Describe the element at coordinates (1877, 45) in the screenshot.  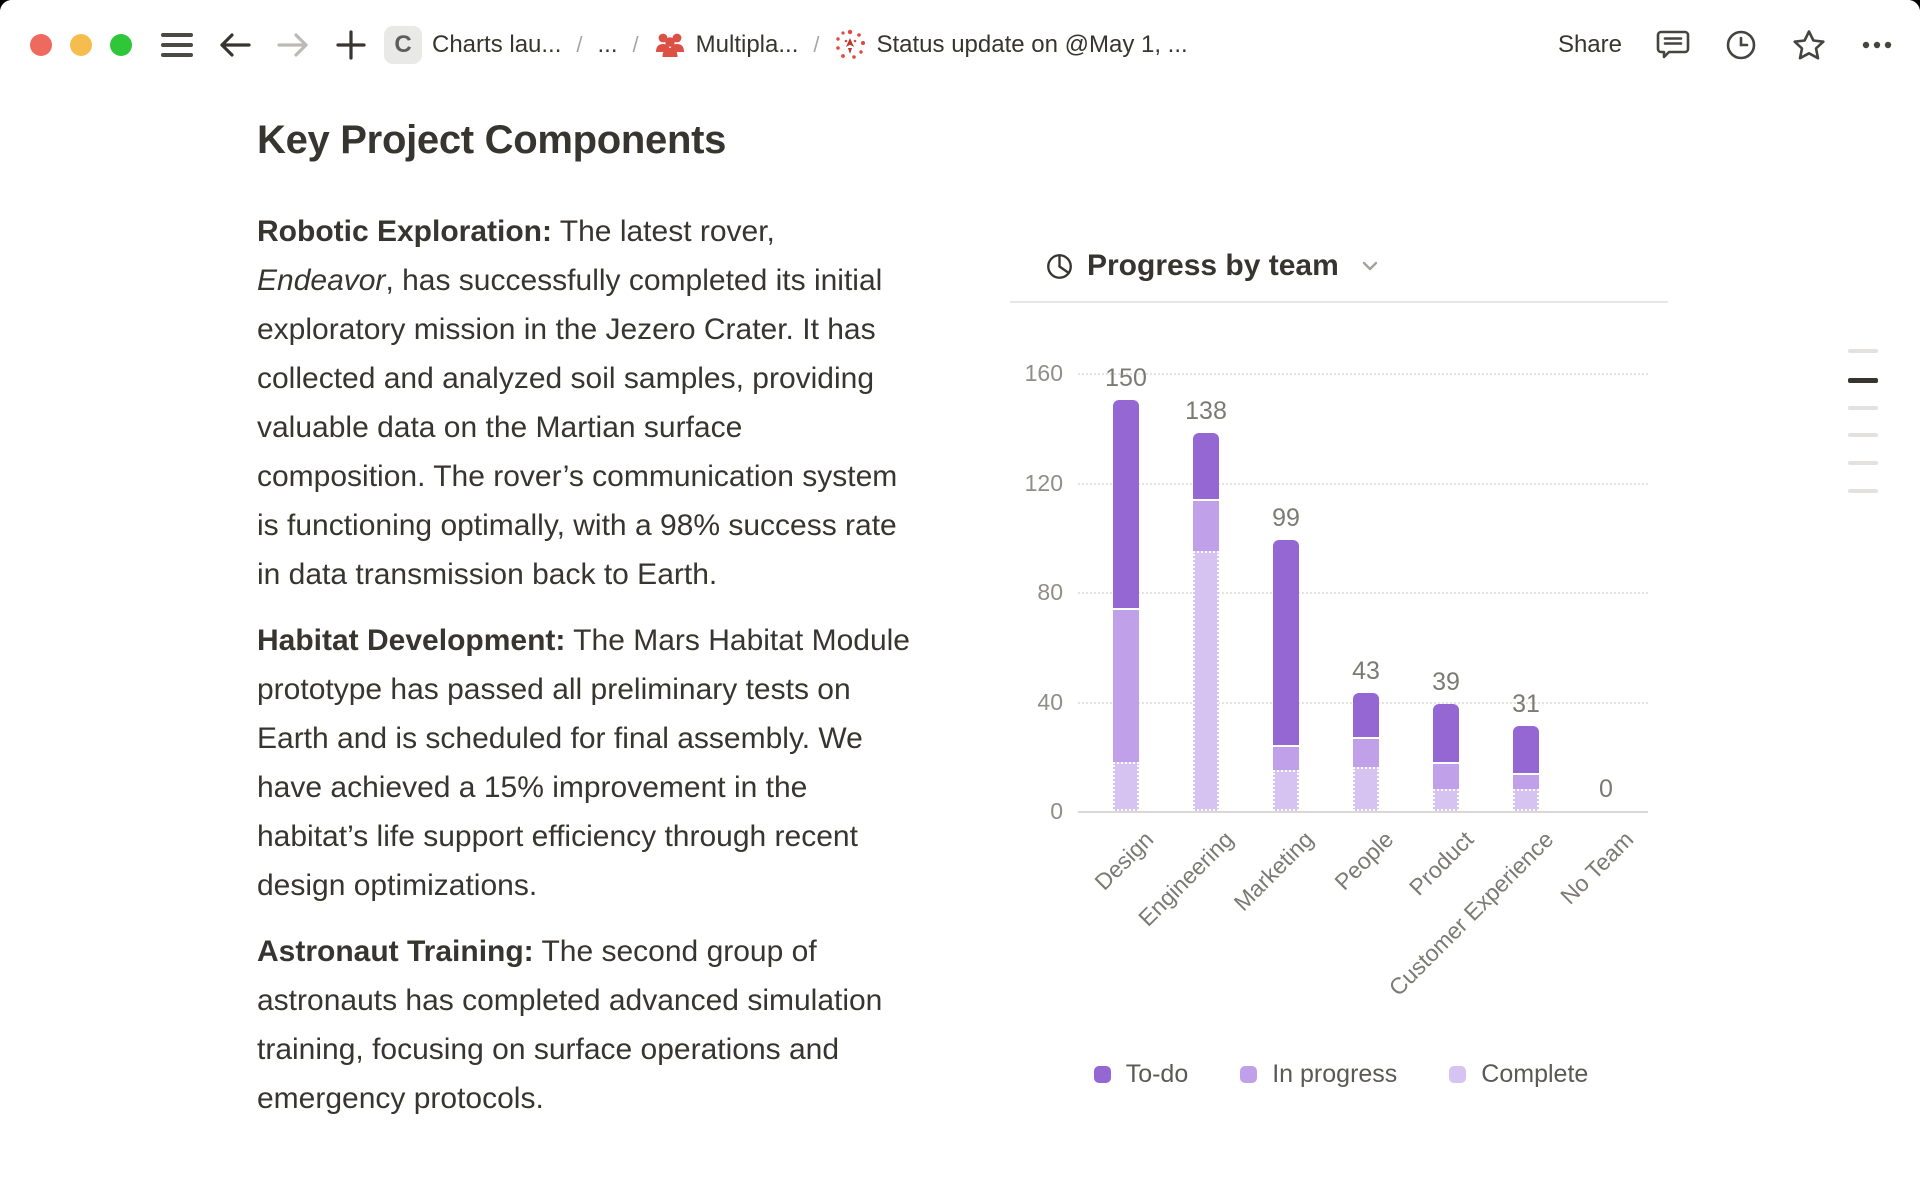
I see `more-options-icon` at that location.